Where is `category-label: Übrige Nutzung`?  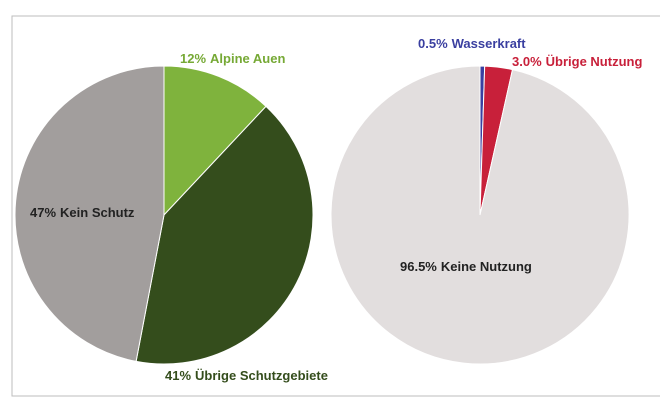
category-label: Übrige Nutzung is located at coordinates (594, 61).